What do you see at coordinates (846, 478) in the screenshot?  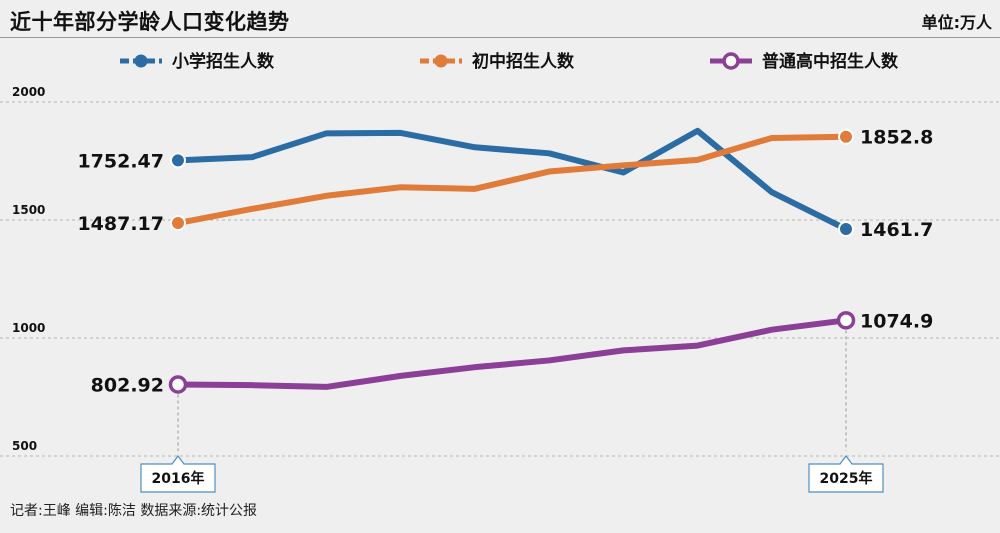 I see `year-callout-label: 2025年` at bounding box center [846, 478].